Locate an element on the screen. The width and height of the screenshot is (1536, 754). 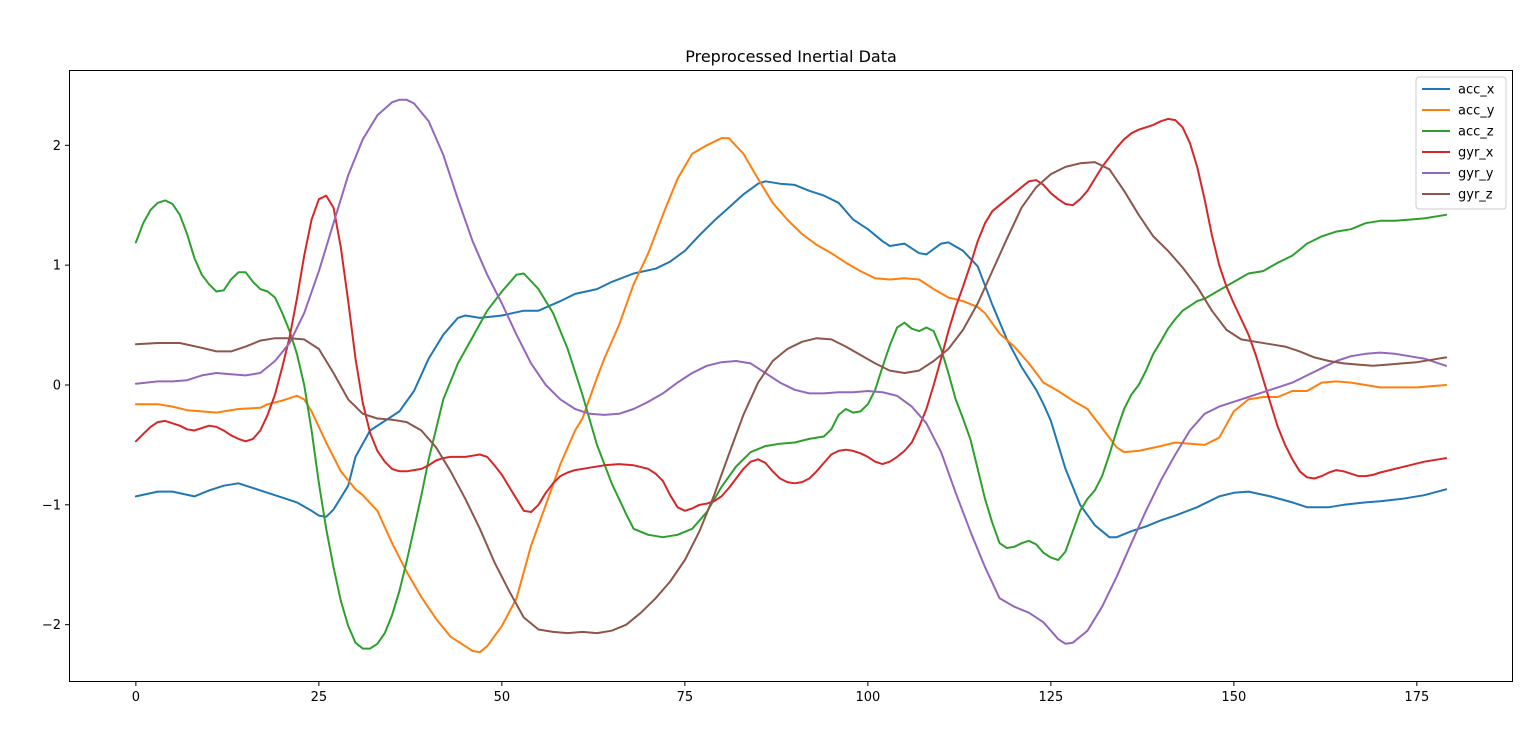
chart-title: Preprocessed Inertial Data is located at coordinates (791, 56).